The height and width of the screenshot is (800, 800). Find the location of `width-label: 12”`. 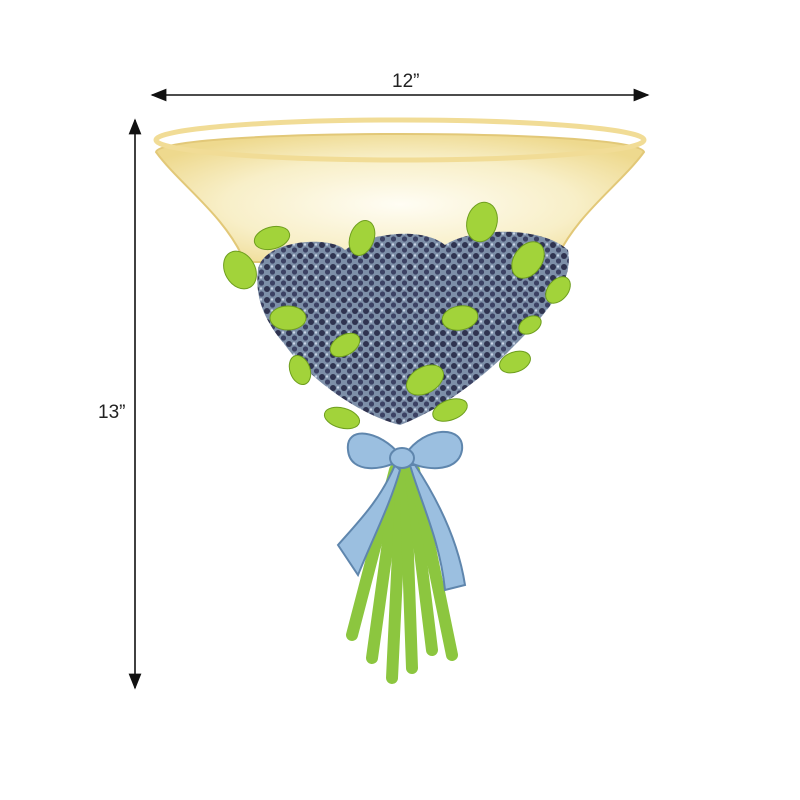

width-label: 12” is located at coordinates (406, 81).